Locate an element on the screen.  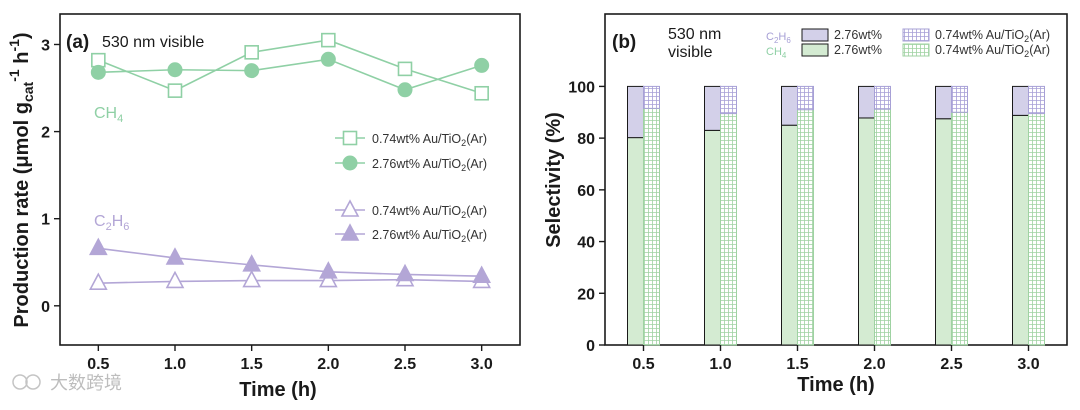
legend-col2-row1-end: (Ar) is located at coordinates (1039, 35).